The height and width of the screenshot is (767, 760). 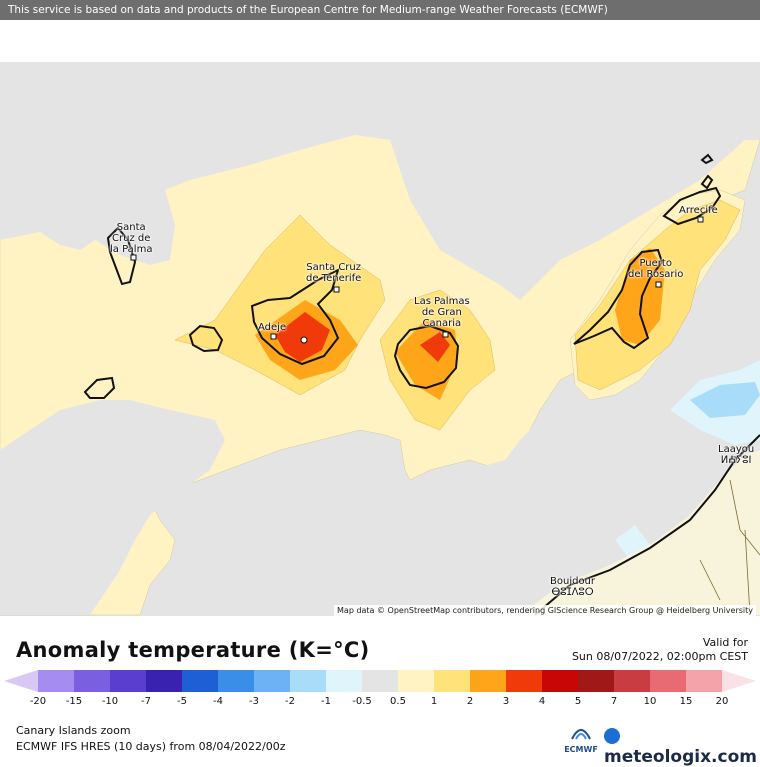 What do you see at coordinates (295, 317) in the screenshot?
I see `tenerife-coastline` at bounding box center [295, 317].